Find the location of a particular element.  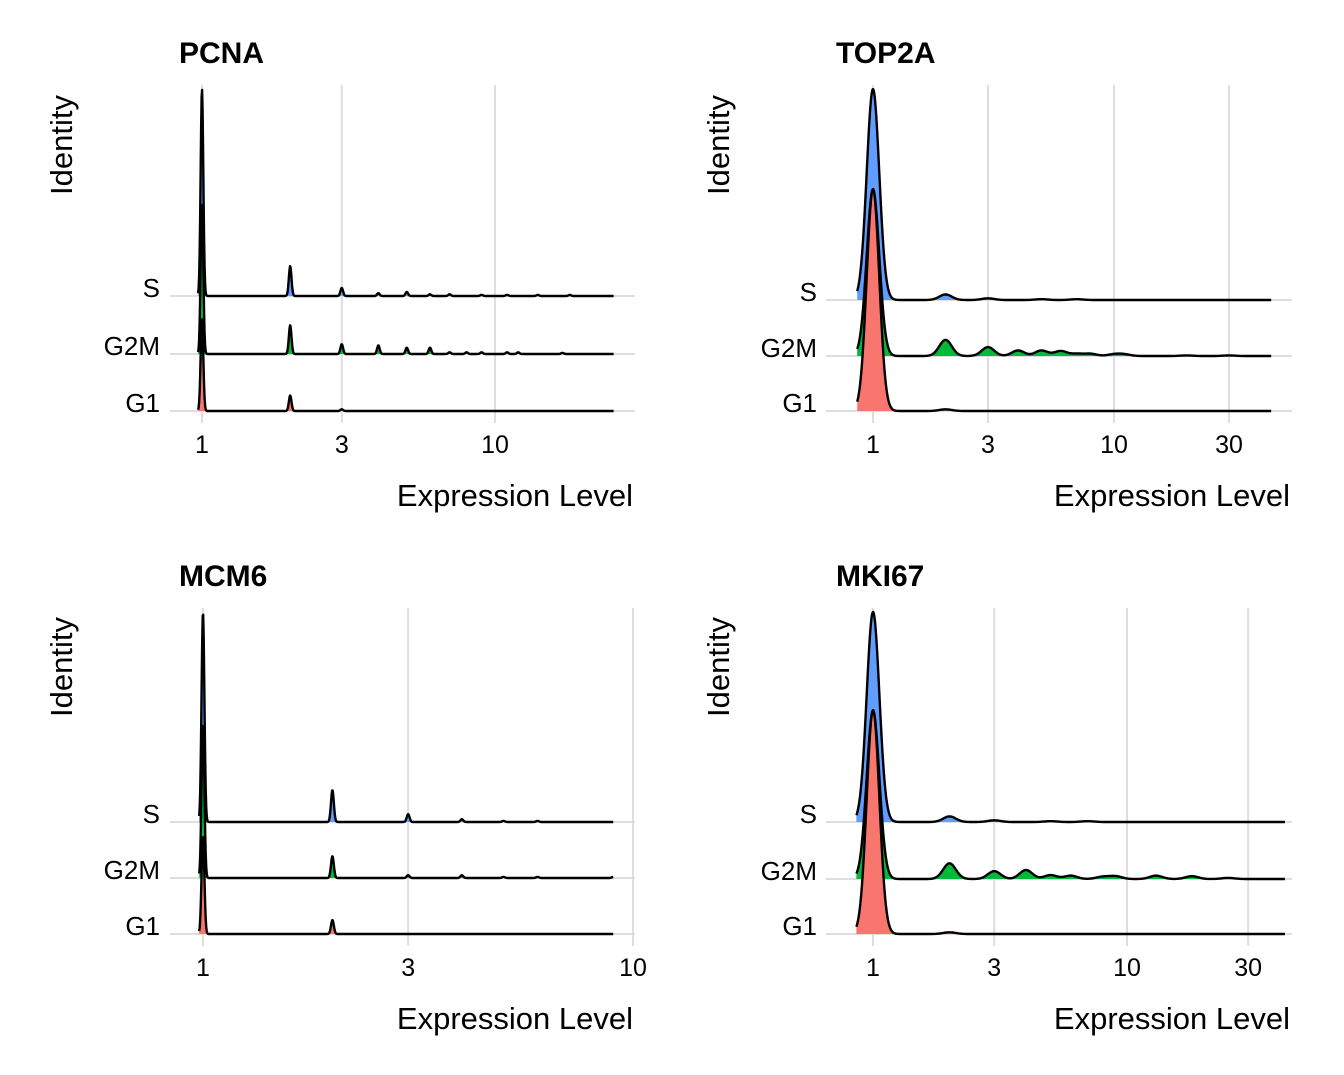

panel-title: PCNA is located at coordinates (221, 53).